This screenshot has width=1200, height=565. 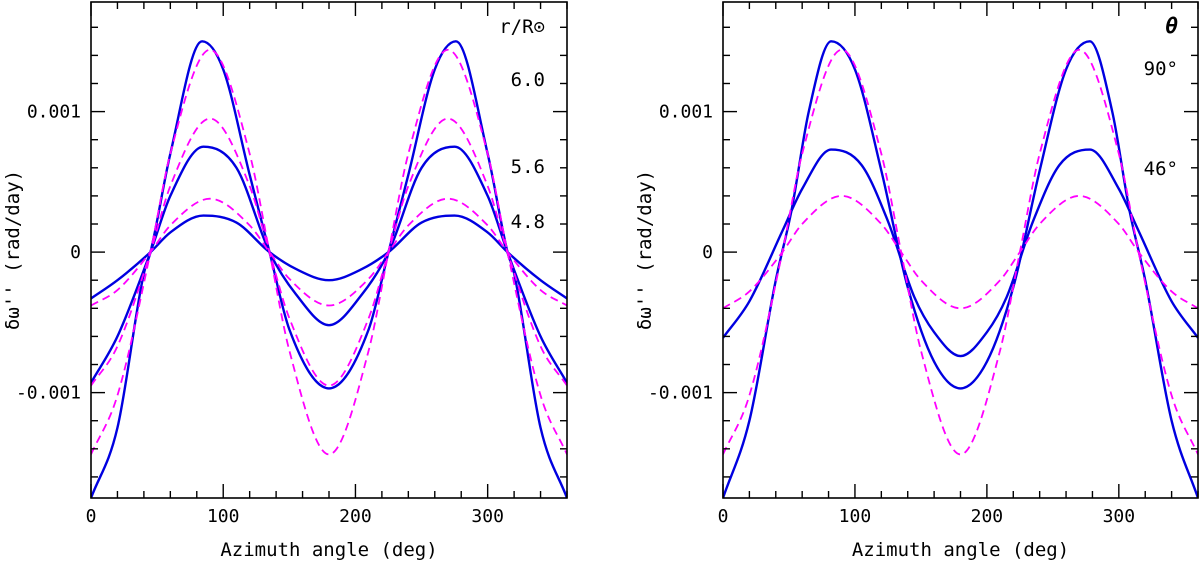 What do you see at coordinates (528, 167) in the screenshot?
I see `legend-entry: 5.6` at bounding box center [528, 167].